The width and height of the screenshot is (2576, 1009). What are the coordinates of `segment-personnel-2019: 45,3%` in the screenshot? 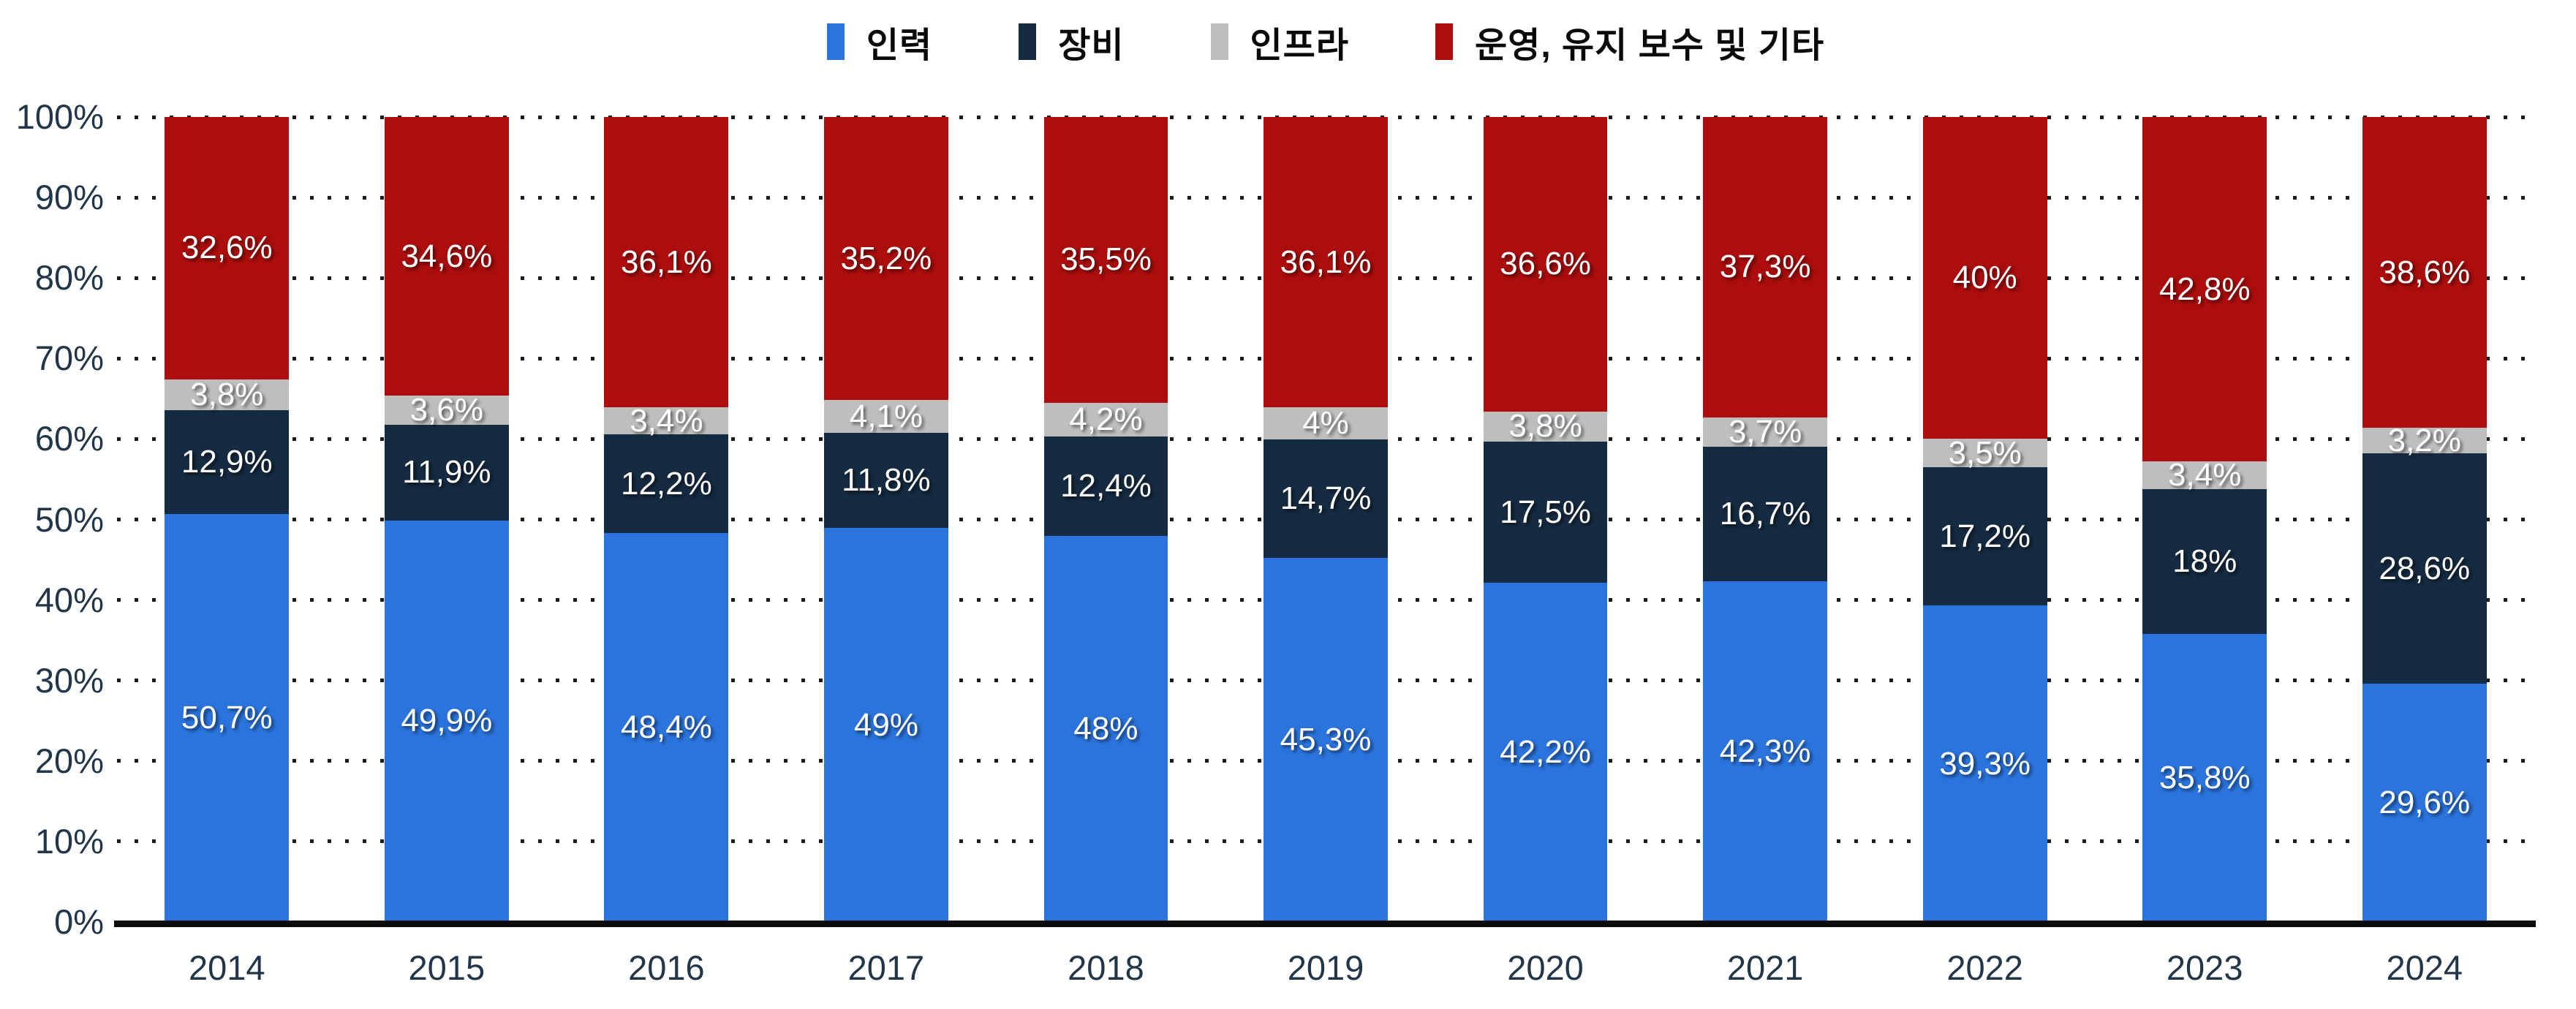 It's located at (1326, 739).